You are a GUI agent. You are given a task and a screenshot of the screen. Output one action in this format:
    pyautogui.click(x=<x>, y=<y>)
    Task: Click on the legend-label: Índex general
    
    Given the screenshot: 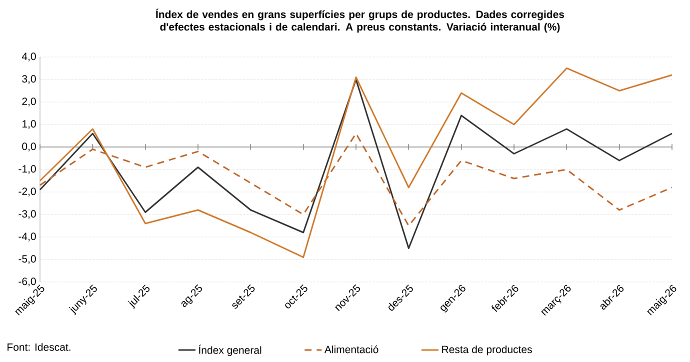 What is the action you would take?
    pyautogui.click(x=230, y=350)
    